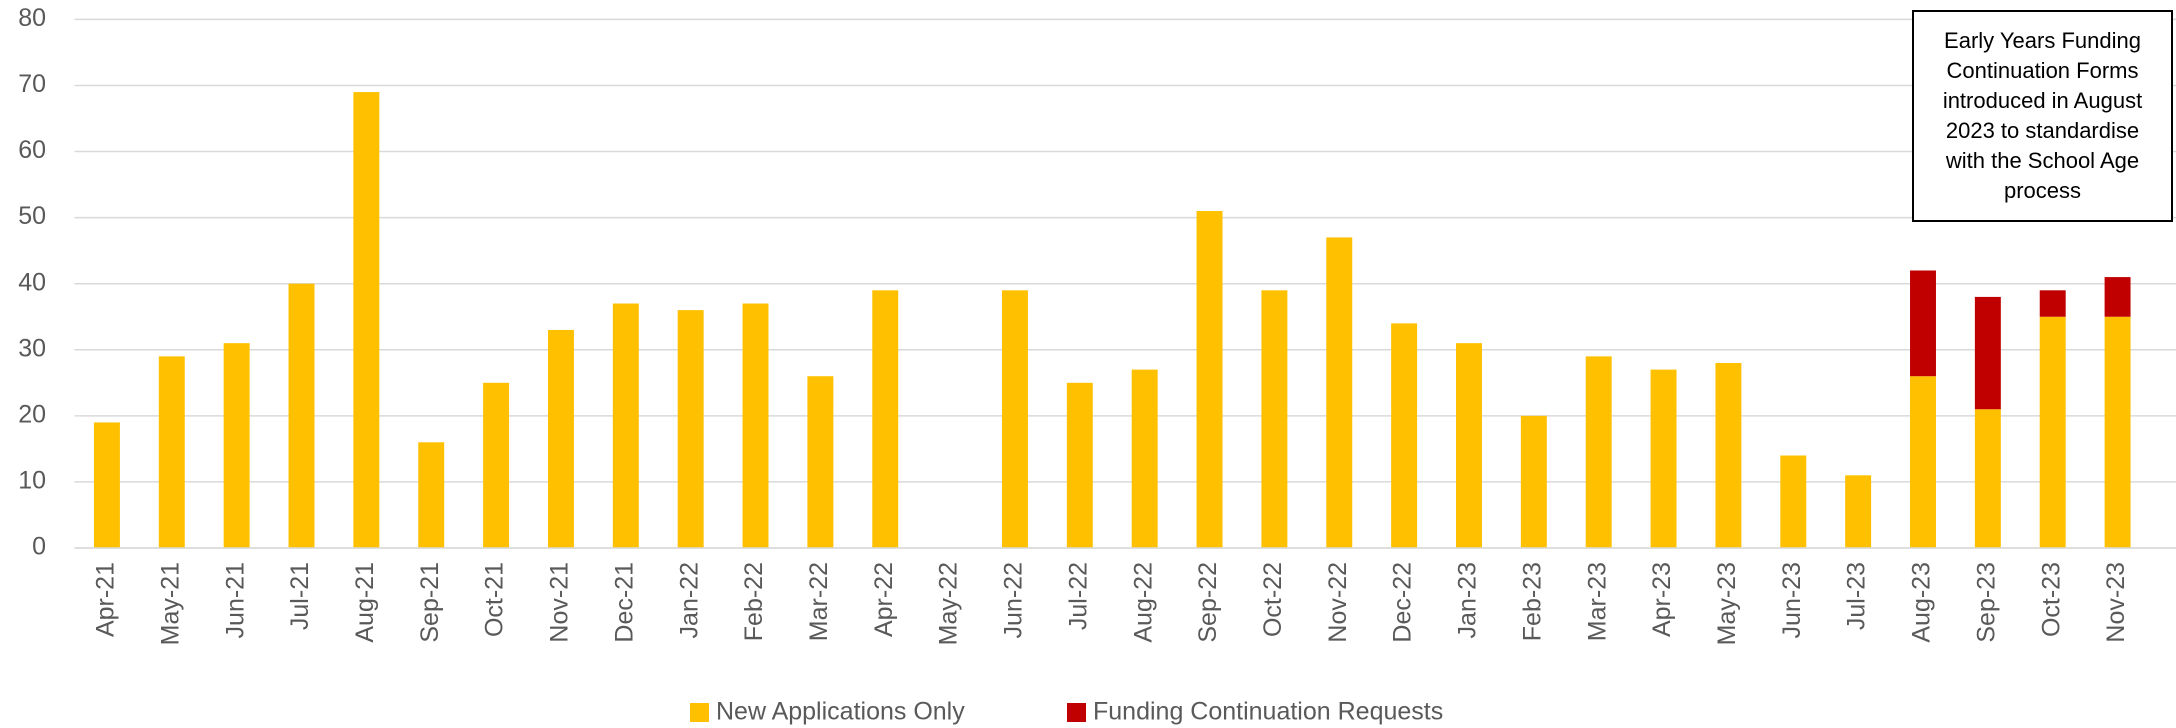 Image resolution: width=2176 pixels, height=728 pixels. Describe the element at coordinates (32, 150) in the screenshot. I see `y-tick-label: 60` at that location.